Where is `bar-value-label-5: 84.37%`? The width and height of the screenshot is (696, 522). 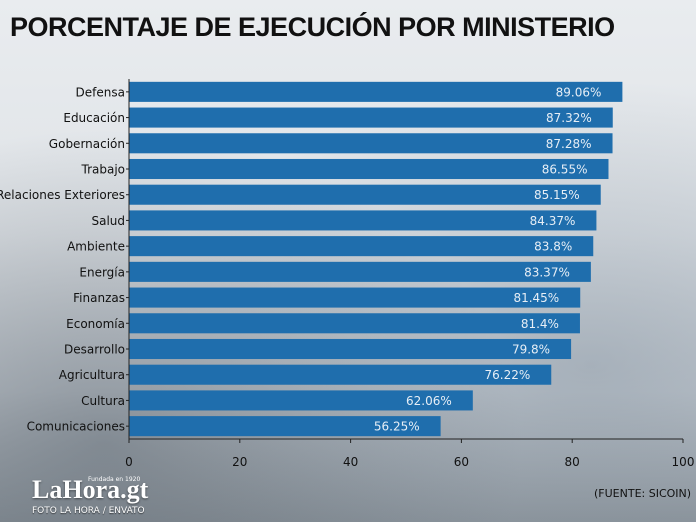 bar-value-label-5: 84.37% is located at coordinates (553, 221).